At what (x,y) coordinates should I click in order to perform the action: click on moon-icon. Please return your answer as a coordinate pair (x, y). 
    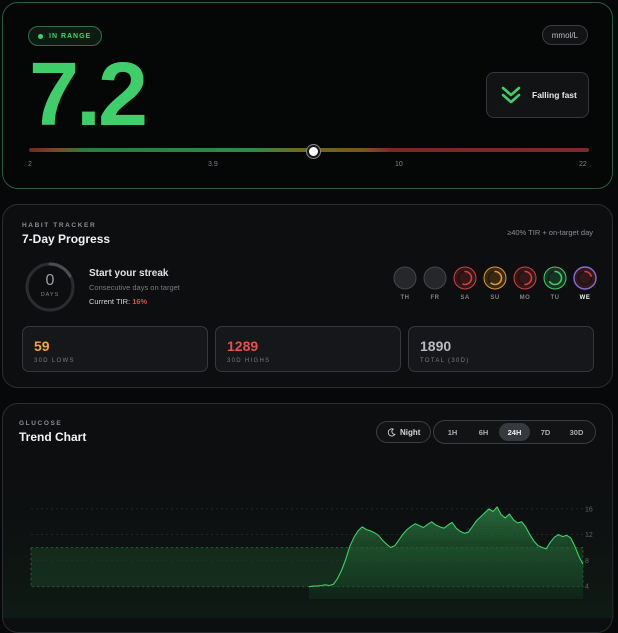
    Looking at the image, I should click on (391, 431).